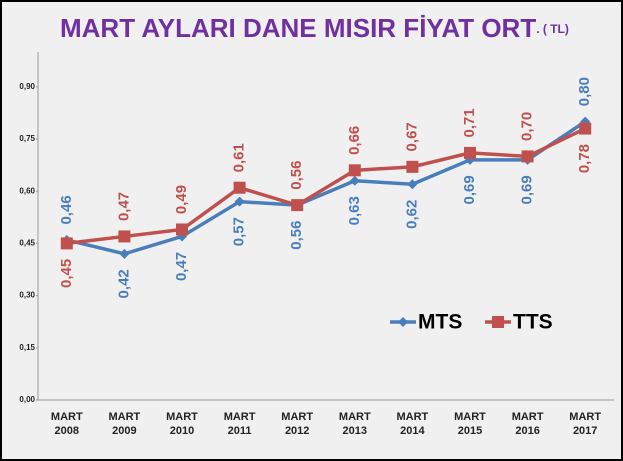  What do you see at coordinates (585, 424) in the screenshot?
I see `x-tick-label: MART 2017` at bounding box center [585, 424].